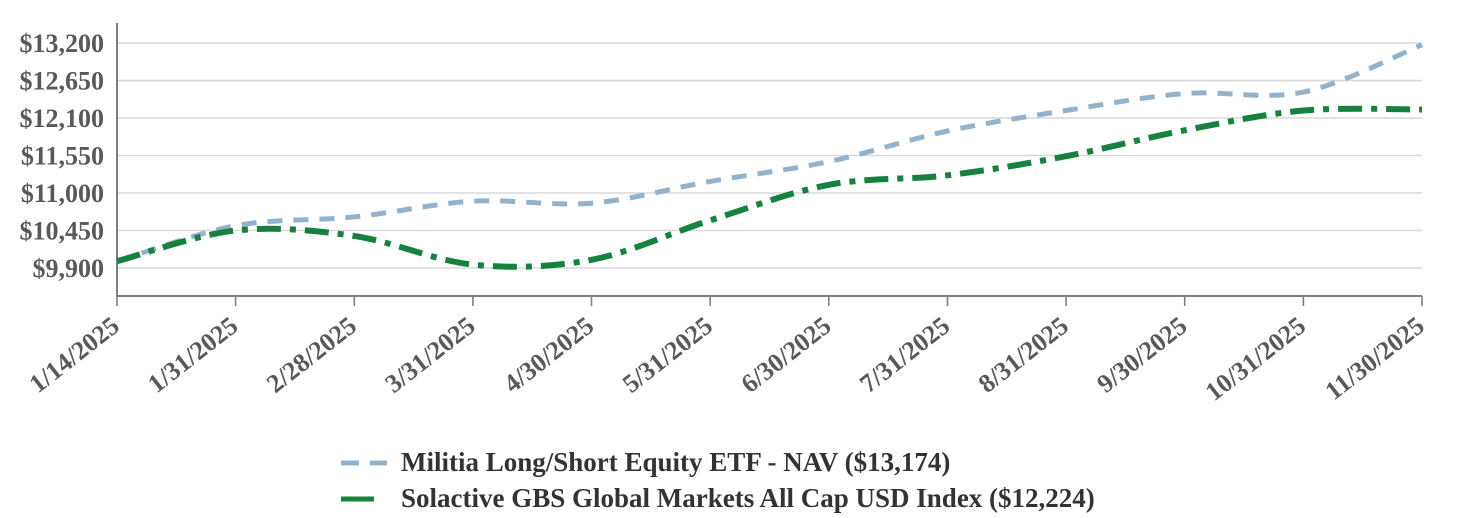 The width and height of the screenshot is (1458, 518). Describe the element at coordinates (357, 498) in the screenshot. I see `index-solid-line-icon` at that location.